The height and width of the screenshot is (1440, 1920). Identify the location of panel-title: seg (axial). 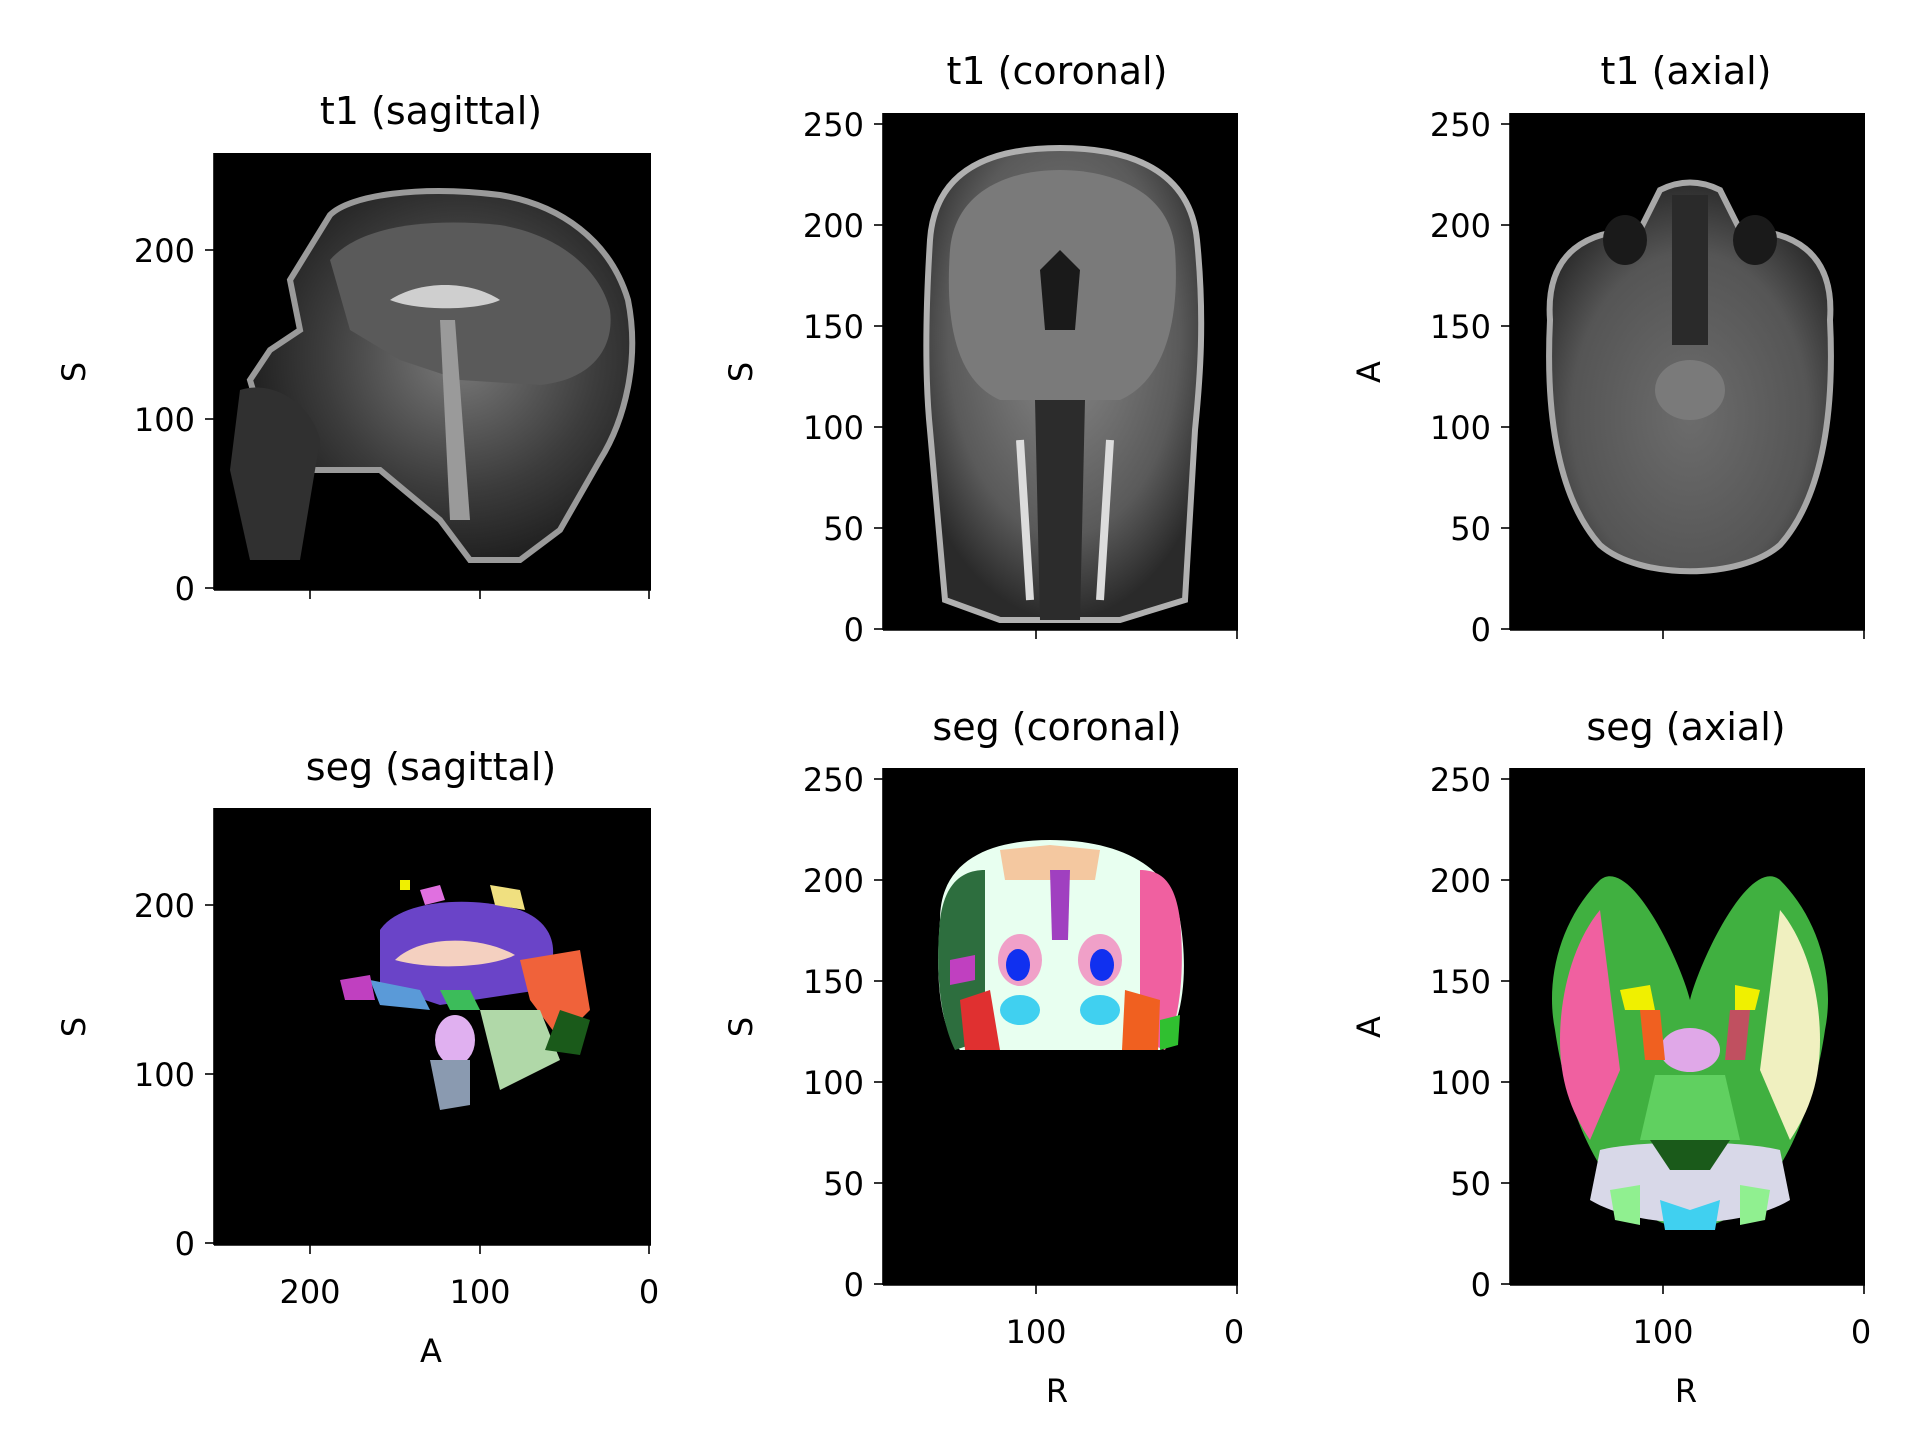
(1685, 727).